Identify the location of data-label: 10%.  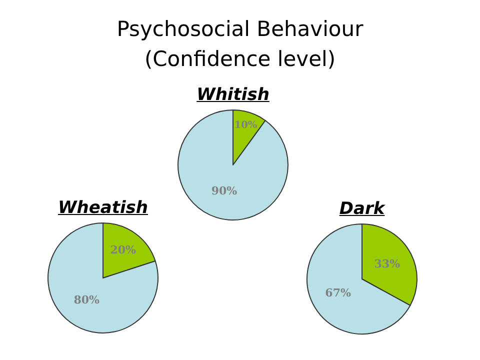
(246, 126).